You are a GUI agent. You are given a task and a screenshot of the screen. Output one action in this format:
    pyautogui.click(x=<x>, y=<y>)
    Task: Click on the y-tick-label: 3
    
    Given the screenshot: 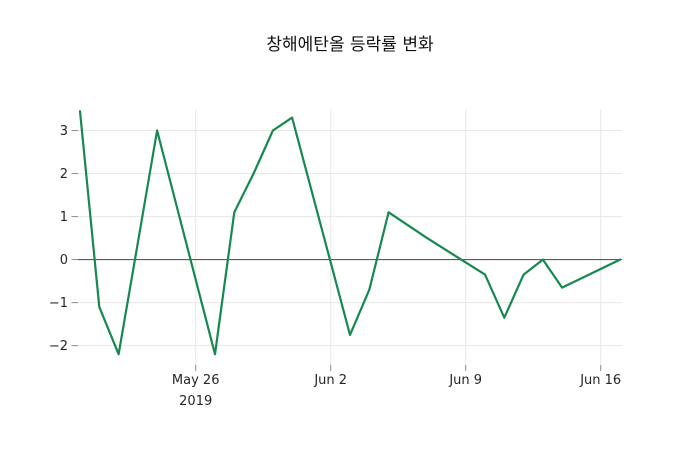 What is the action you would take?
    pyautogui.click(x=64, y=131)
    